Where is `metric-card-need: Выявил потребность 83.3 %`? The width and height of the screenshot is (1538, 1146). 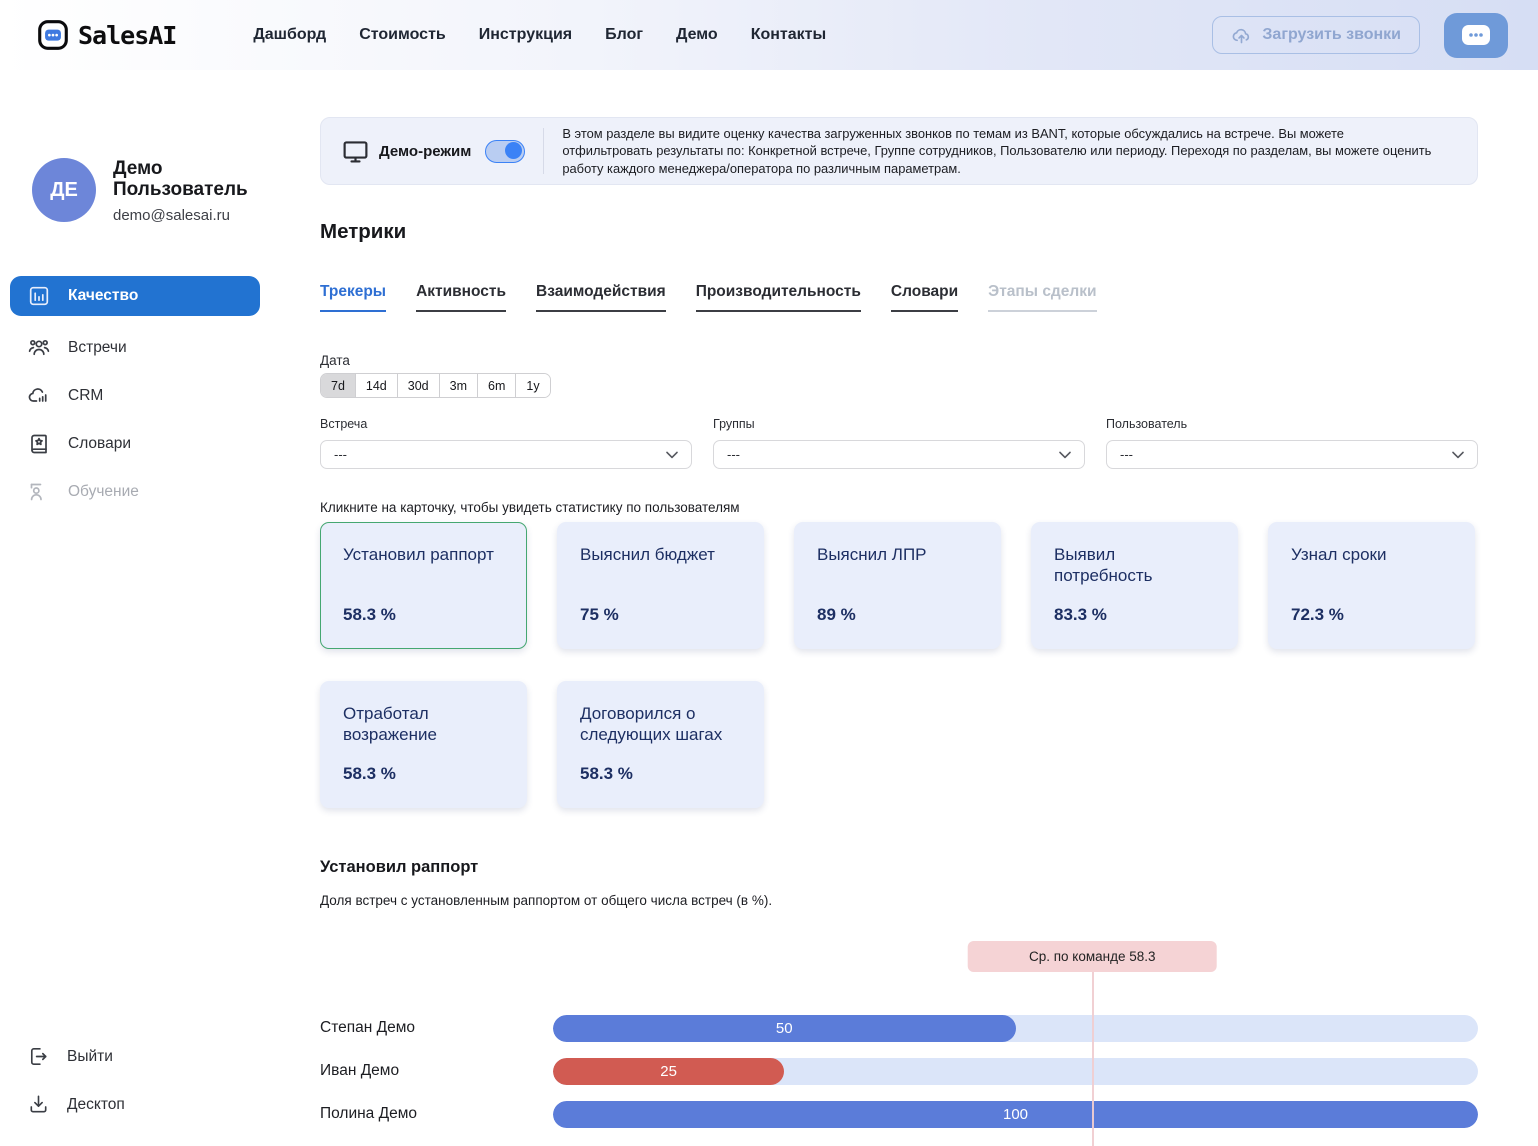
metric-card-need: Выявил потребность 83.3 % is located at coordinates (1134, 585).